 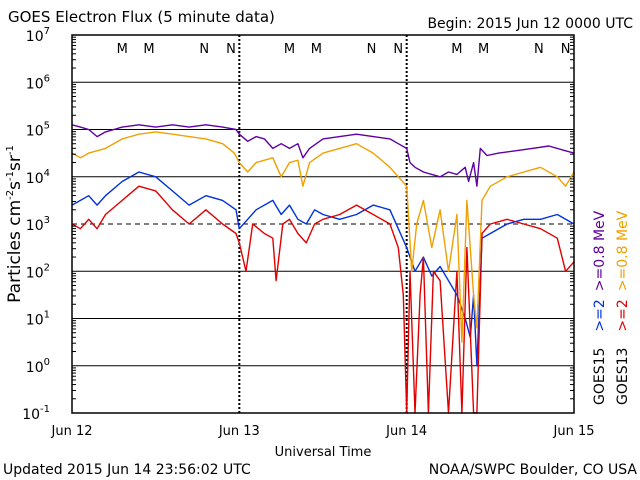 I want to click on svg-text: Particles cm-2s-1sr-1, so click(x=15, y=224).